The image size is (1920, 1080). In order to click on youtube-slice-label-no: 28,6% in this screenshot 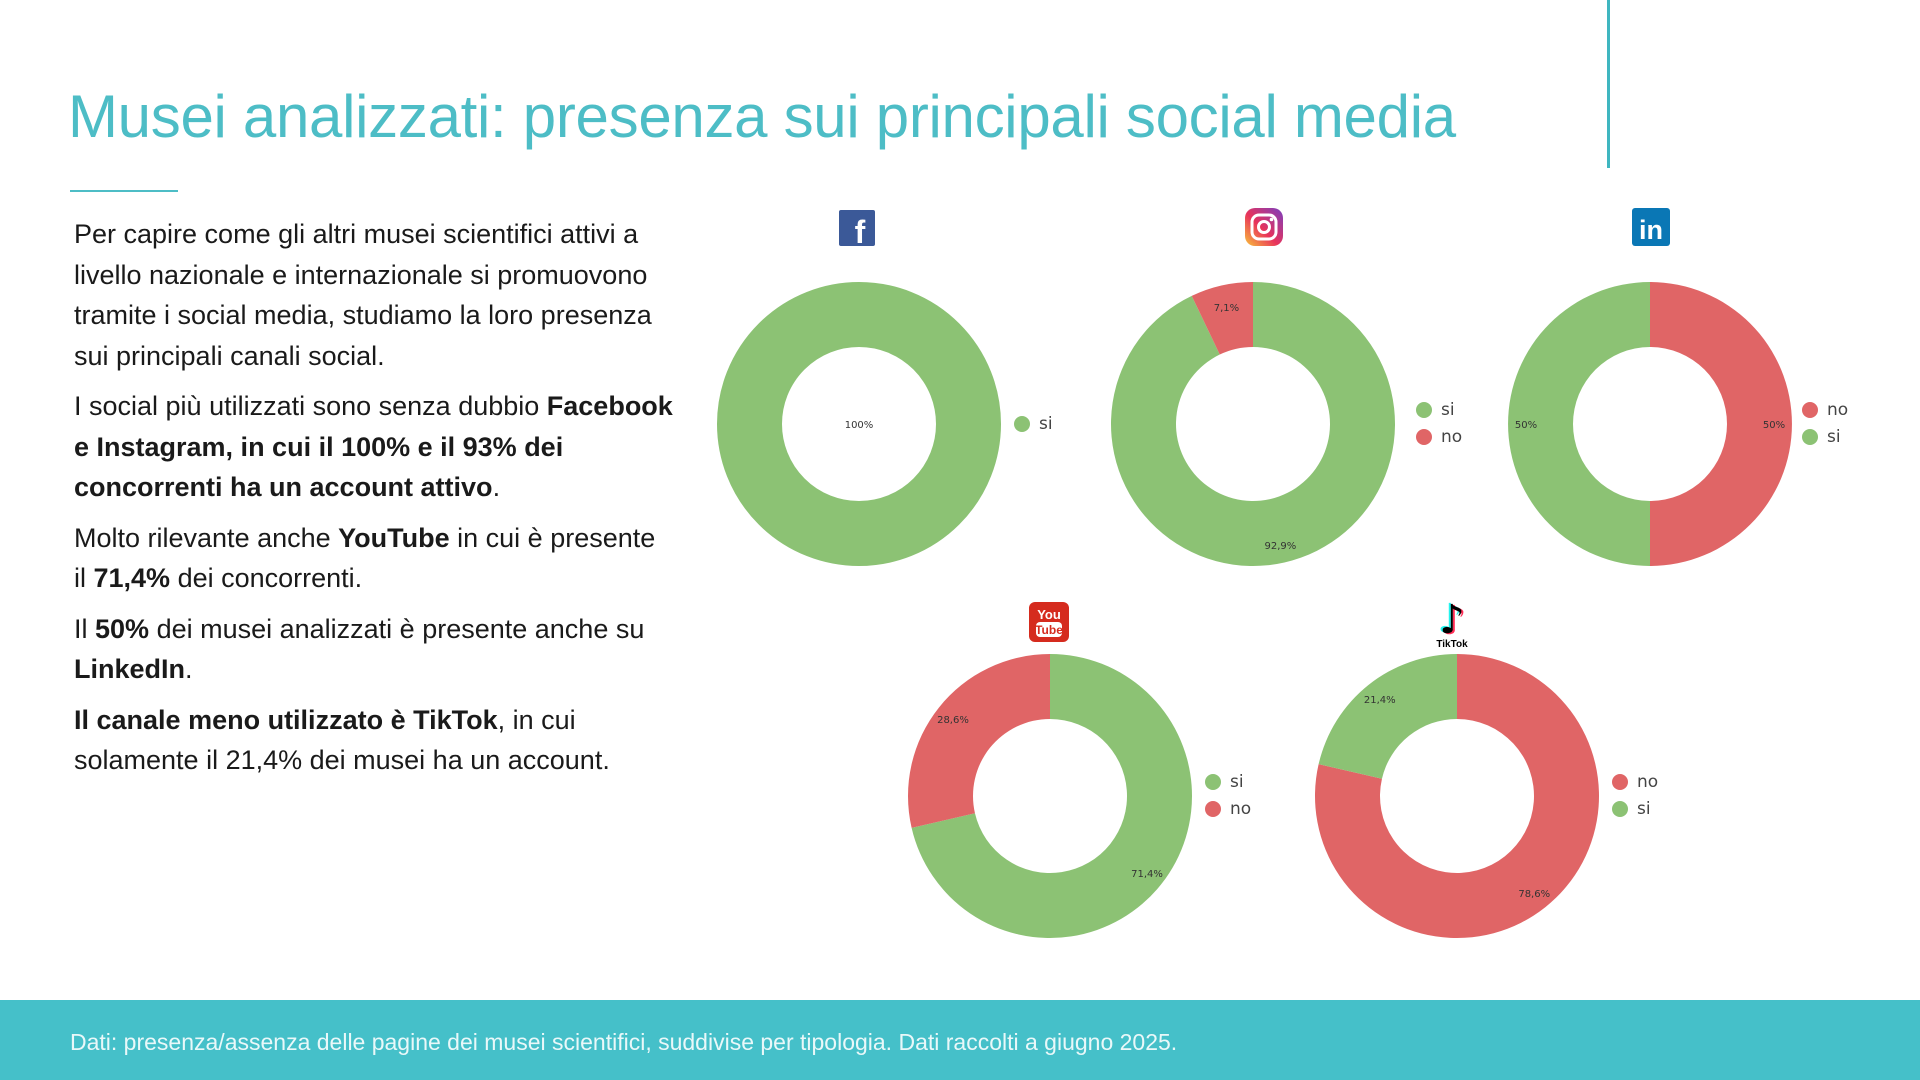, I will do `click(953, 720)`.